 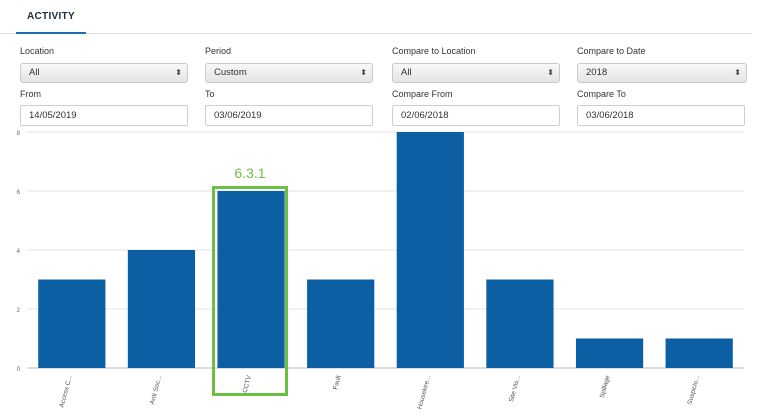 I want to click on to-date-input: 03/06/2019, so click(x=289, y=115).